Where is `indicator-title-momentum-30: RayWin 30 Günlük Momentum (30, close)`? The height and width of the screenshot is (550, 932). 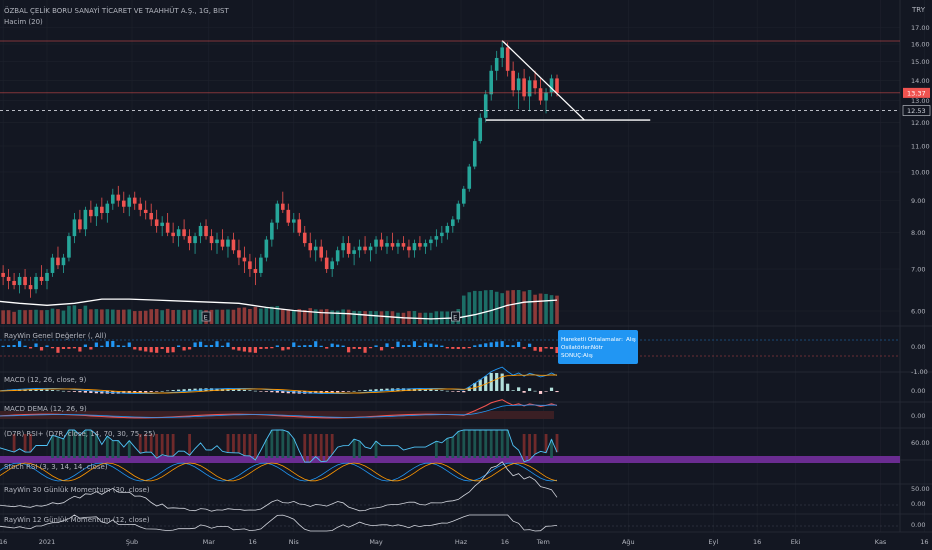
indicator-title-momentum-30: RayWin 30 Günlük Momentum (30, close) is located at coordinates (77, 490).